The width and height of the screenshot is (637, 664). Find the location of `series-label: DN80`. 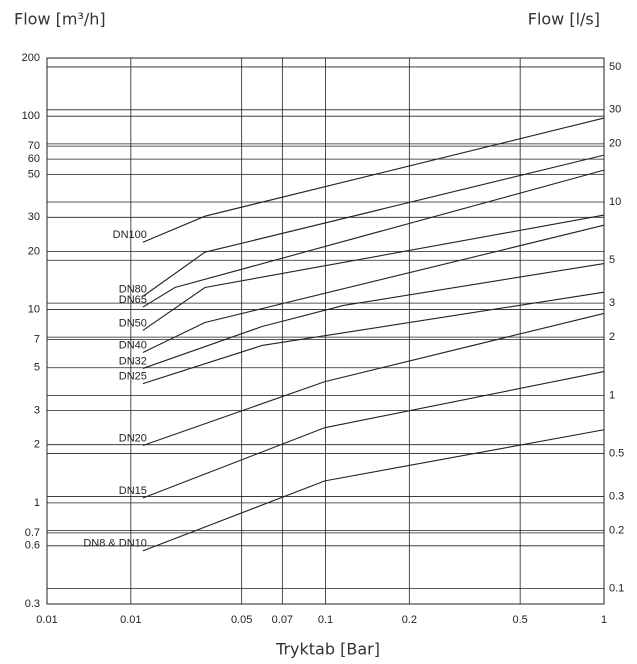

series-label: DN80 is located at coordinates (133, 289).